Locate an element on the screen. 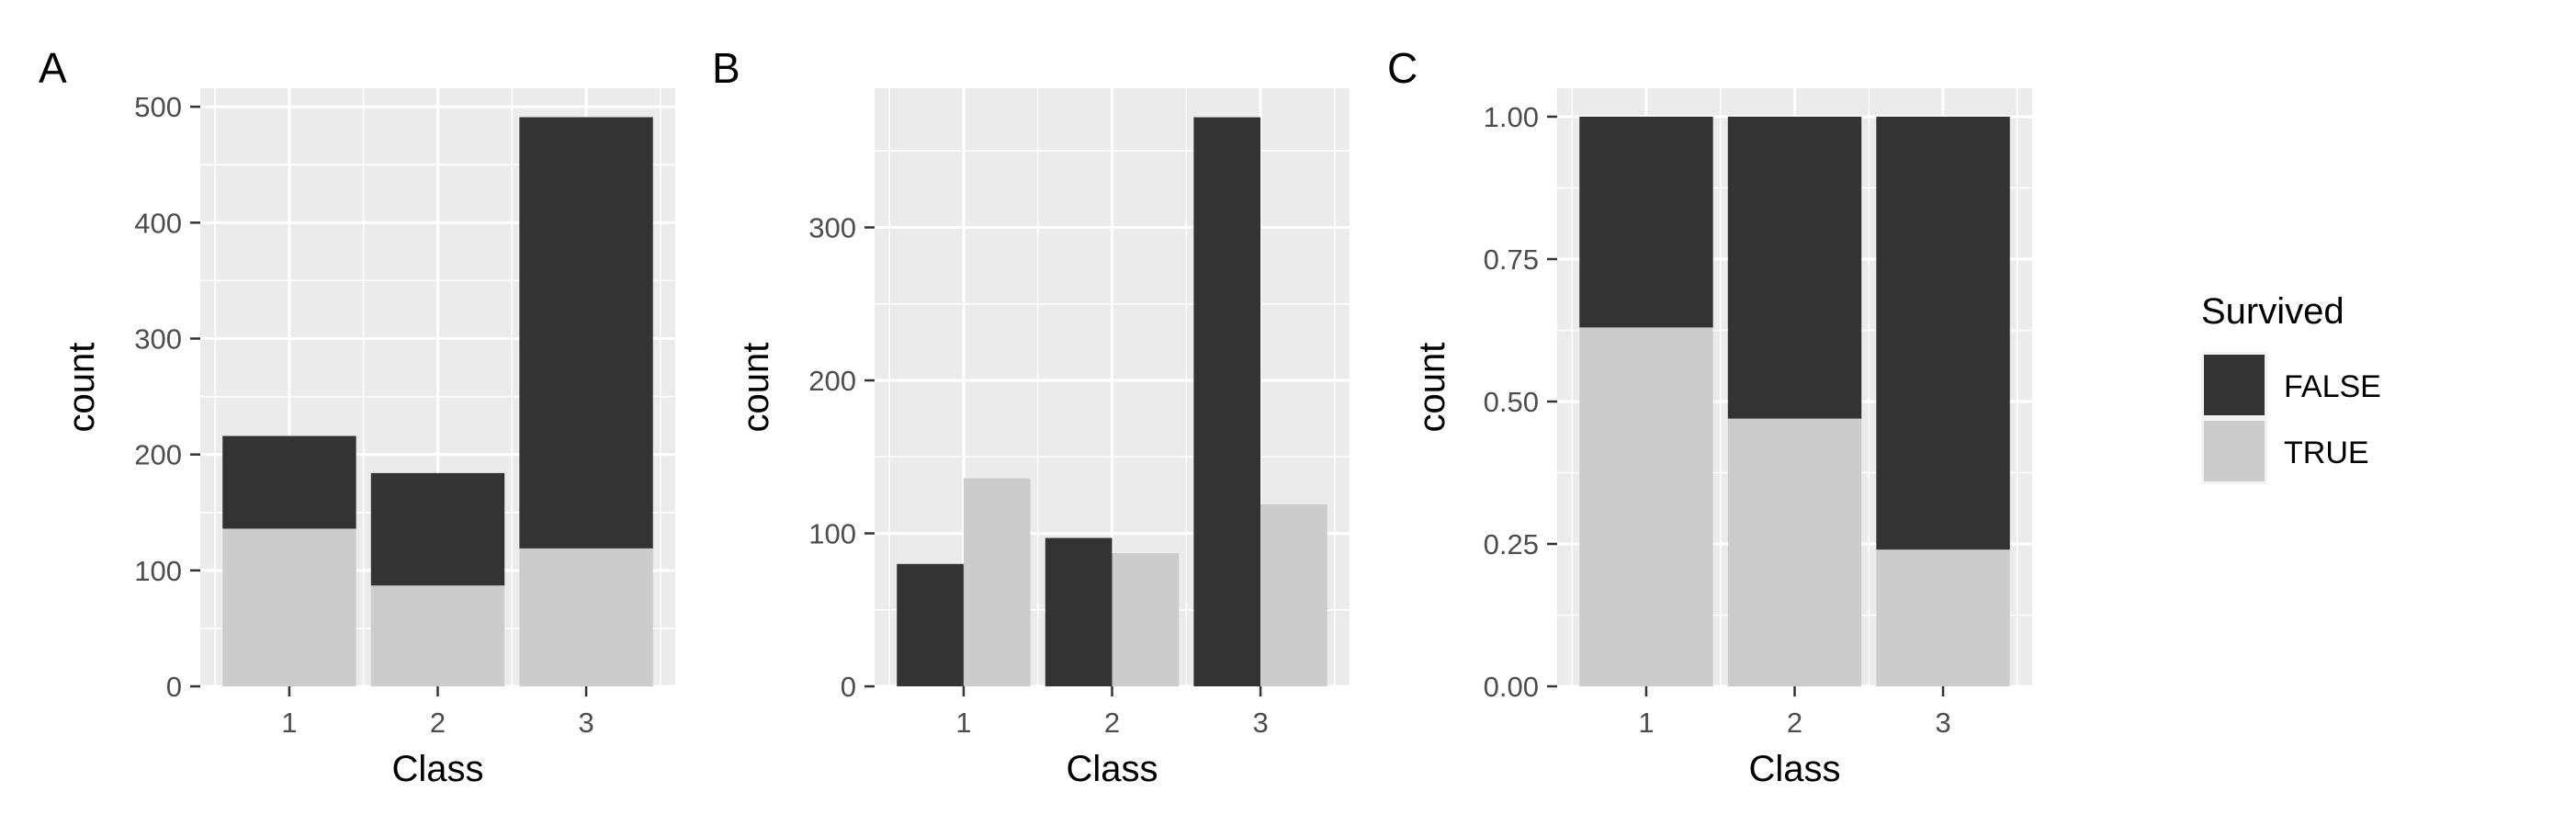 Image resolution: width=2576 pixels, height=826 pixels. y-tick-label: 400 is located at coordinates (158, 223).